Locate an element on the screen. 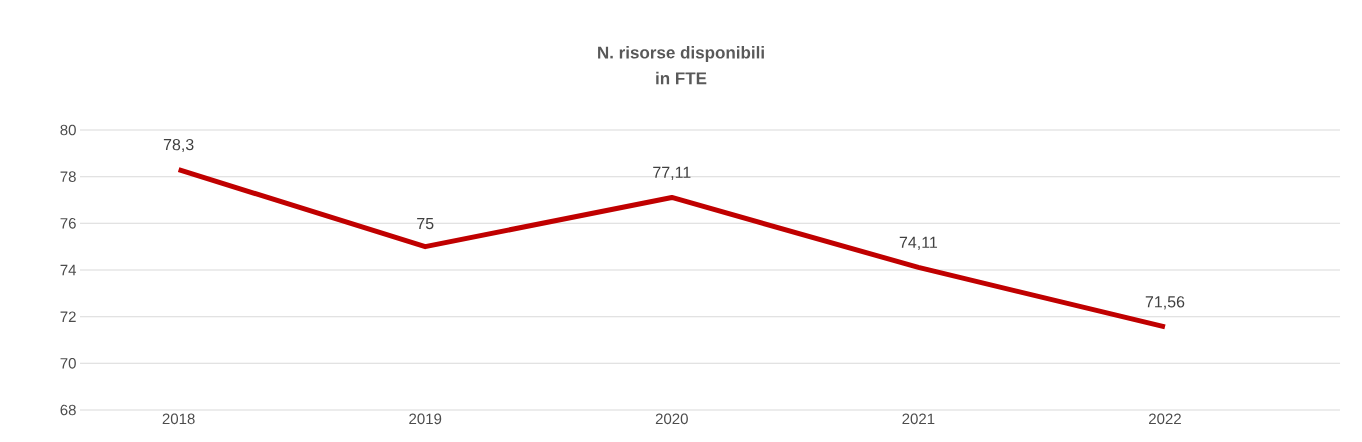 The height and width of the screenshot is (442, 1362). data-label: 78,3 is located at coordinates (178, 145).